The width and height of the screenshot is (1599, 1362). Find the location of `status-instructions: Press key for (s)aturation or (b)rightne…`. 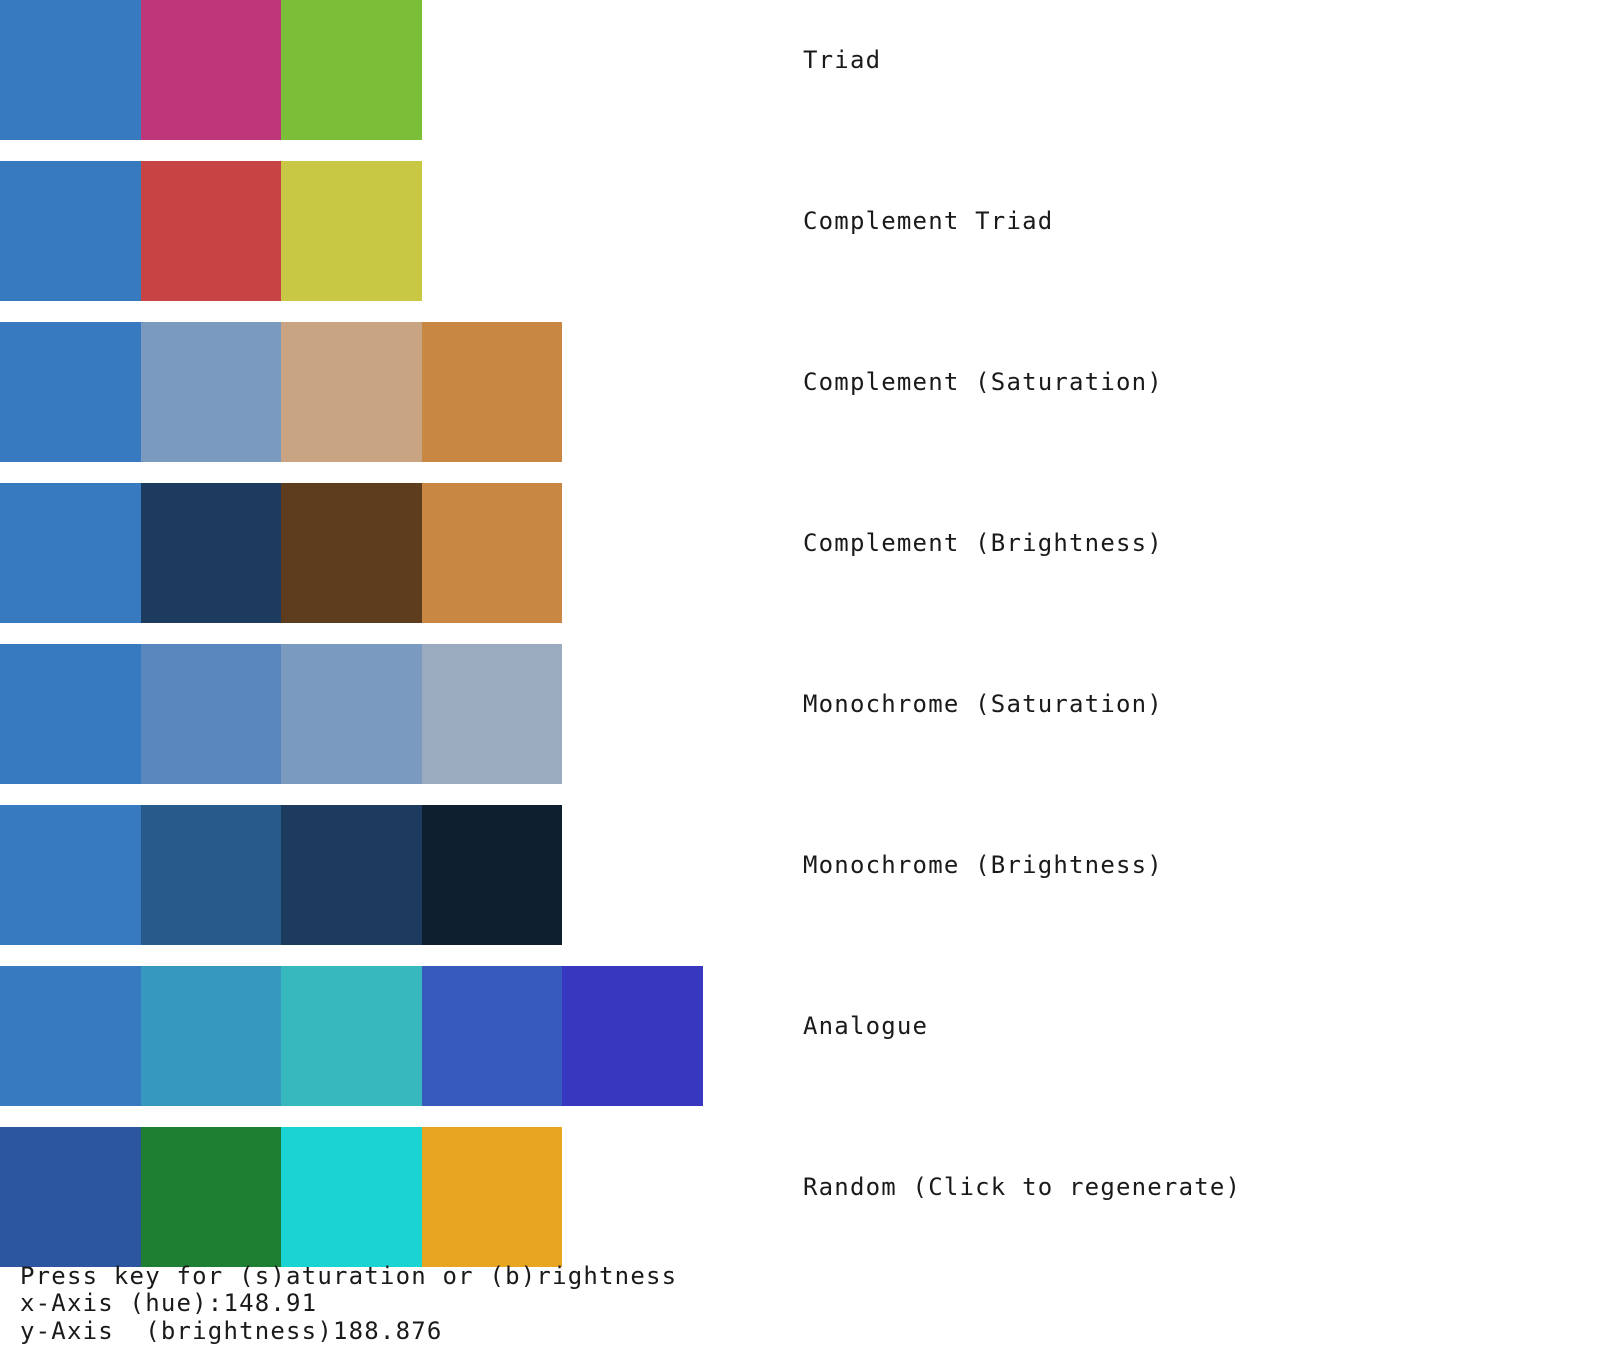

status-instructions: Press key for (s)aturation or (b)rightne… is located at coordinates (349, 1276).